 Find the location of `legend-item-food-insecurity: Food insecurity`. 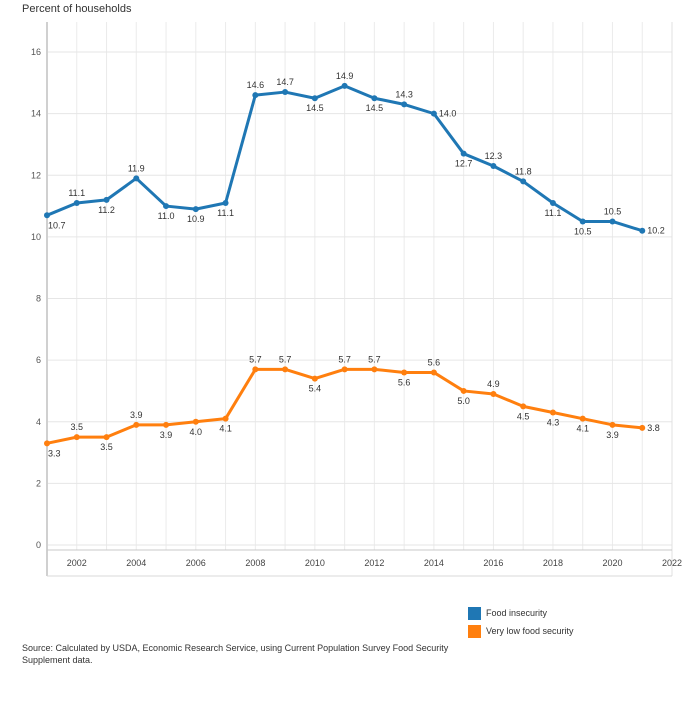

legend-item-food-insecurity: Food insecurity is located at coordinates (521, 613).